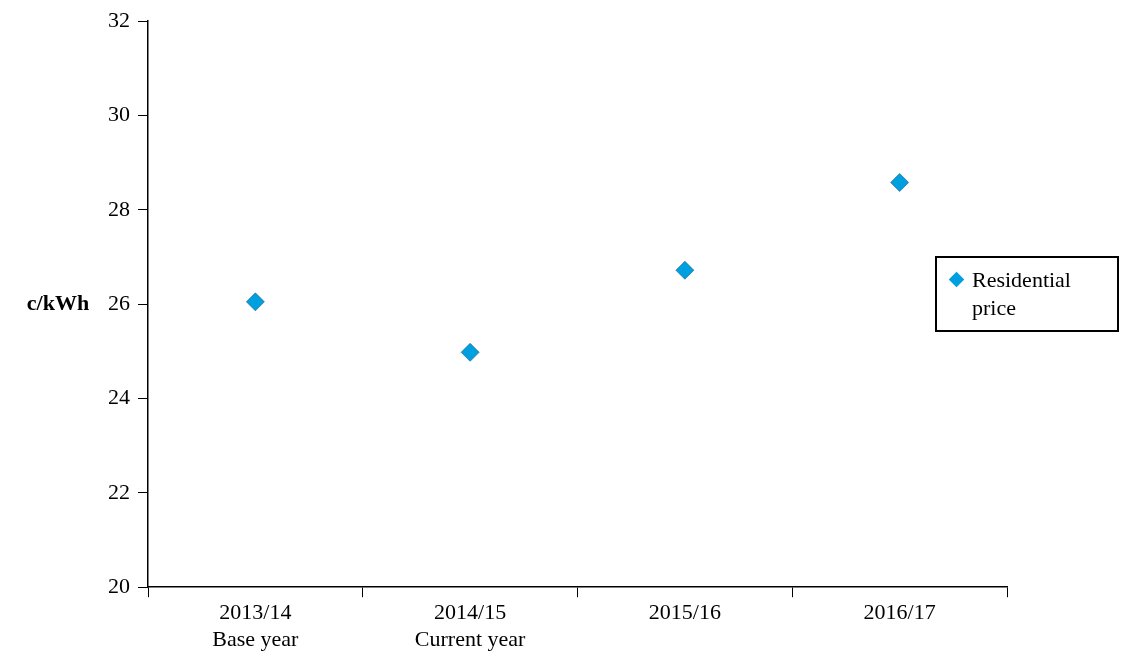 The width and height of the screenshot is (1122, 660). What do you see at coordinates (119, 397) in the screenshot?
I see `y-tick-label: 24` at bounding box center [119, 397].